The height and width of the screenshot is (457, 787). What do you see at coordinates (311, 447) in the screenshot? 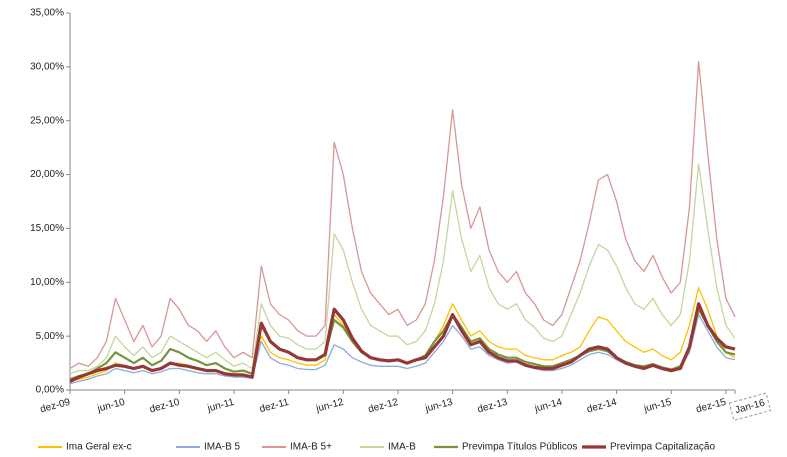
I see `legend-label: IMA-B 5+` at bounding box center [311, 447].